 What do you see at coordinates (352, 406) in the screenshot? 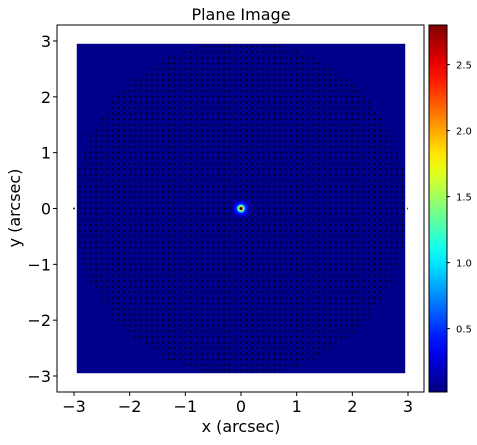
I see `x-tick-label: 2` at bounding box center [352, 406].